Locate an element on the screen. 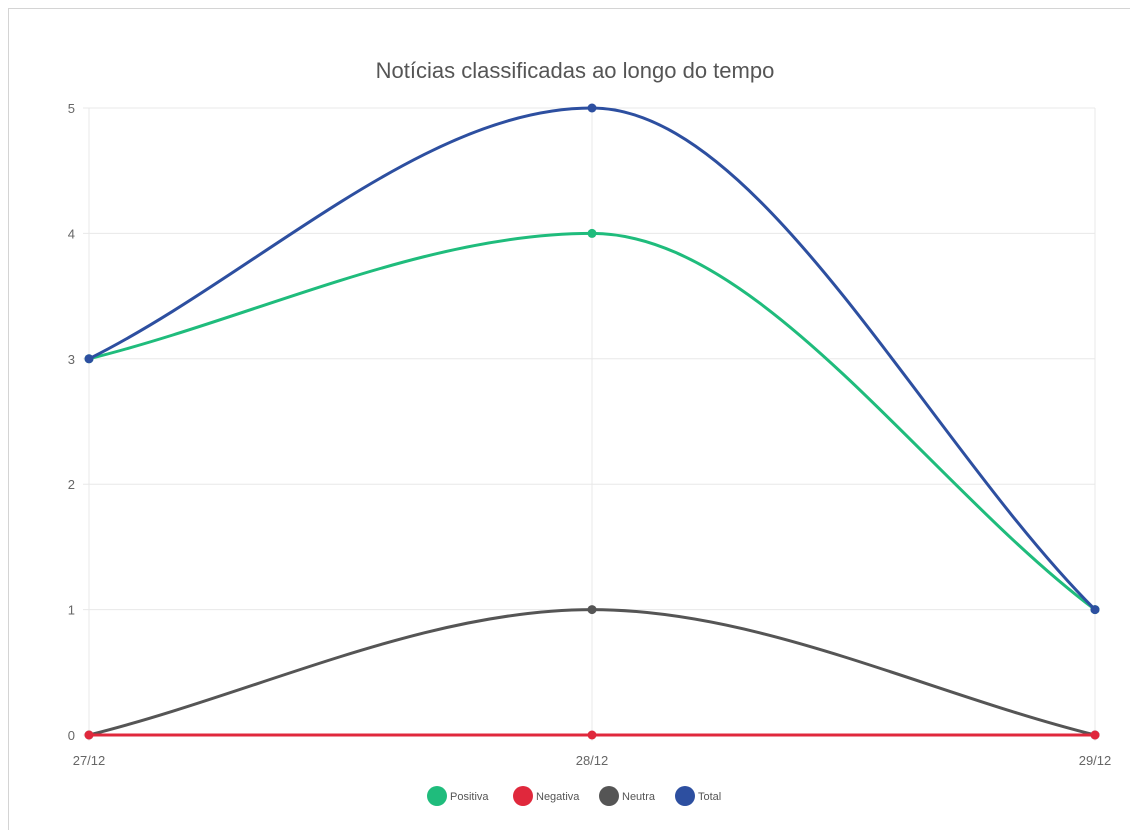 This screenshot has height=832, width=1132. data-point-positiva is located at coordinates (592, 233).